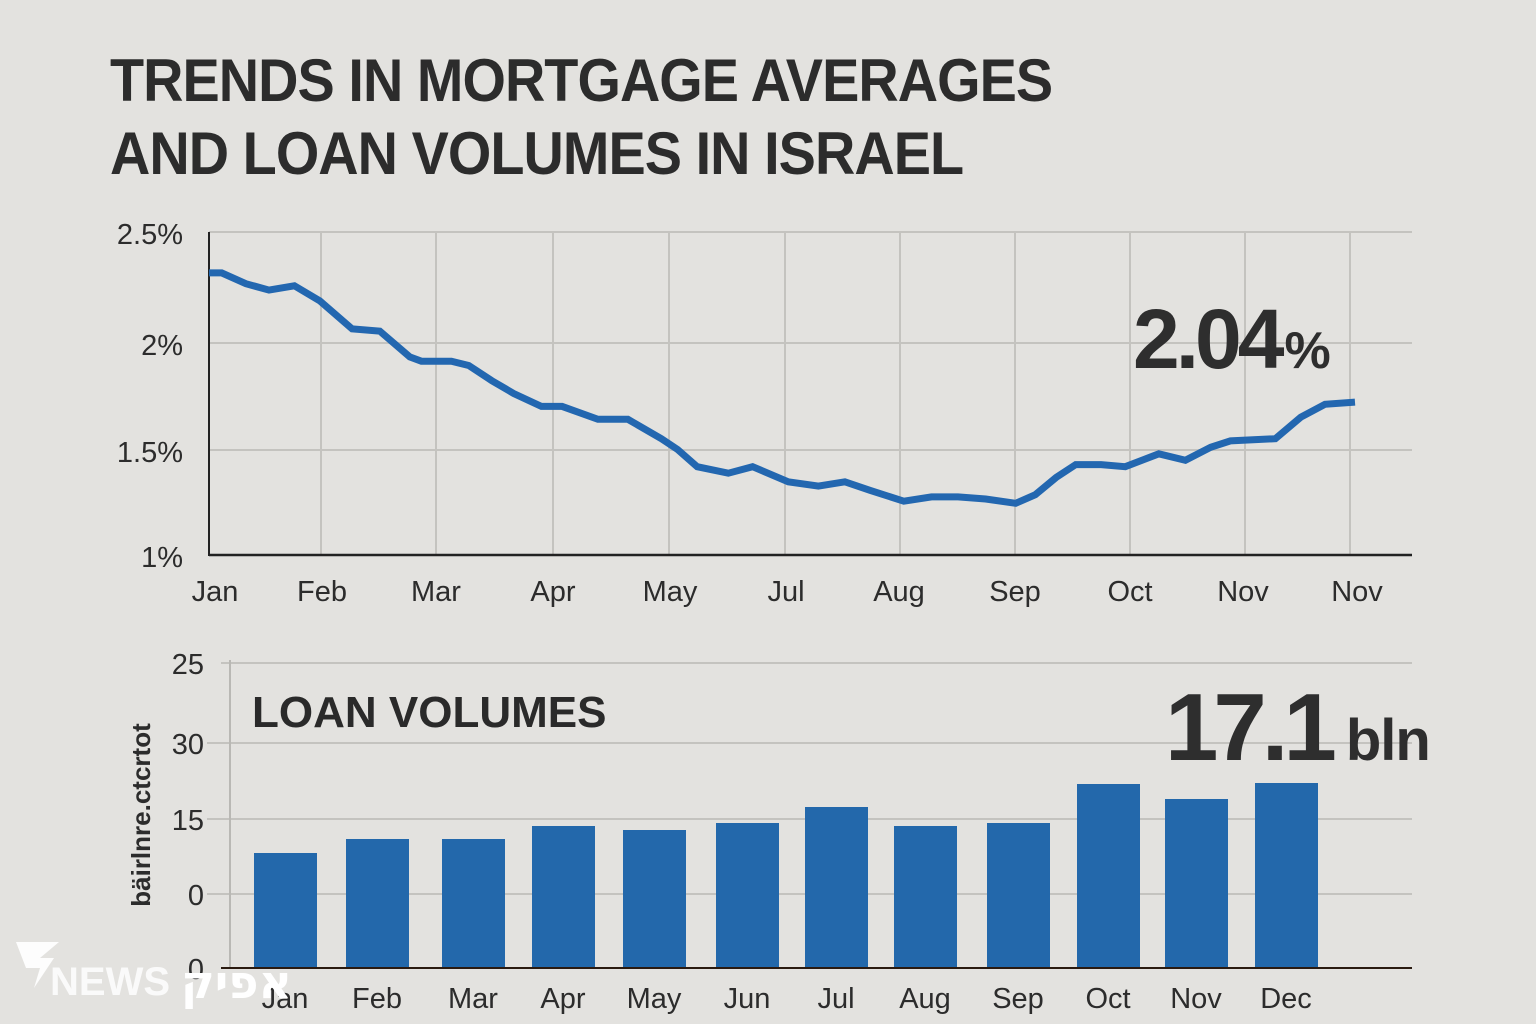 Image resolution: width=1536 pixels, height=1024 pixels. Describe the element at coordinates (747, 999) in the screenshot. I see `x-tick-label: Jun` at that location.